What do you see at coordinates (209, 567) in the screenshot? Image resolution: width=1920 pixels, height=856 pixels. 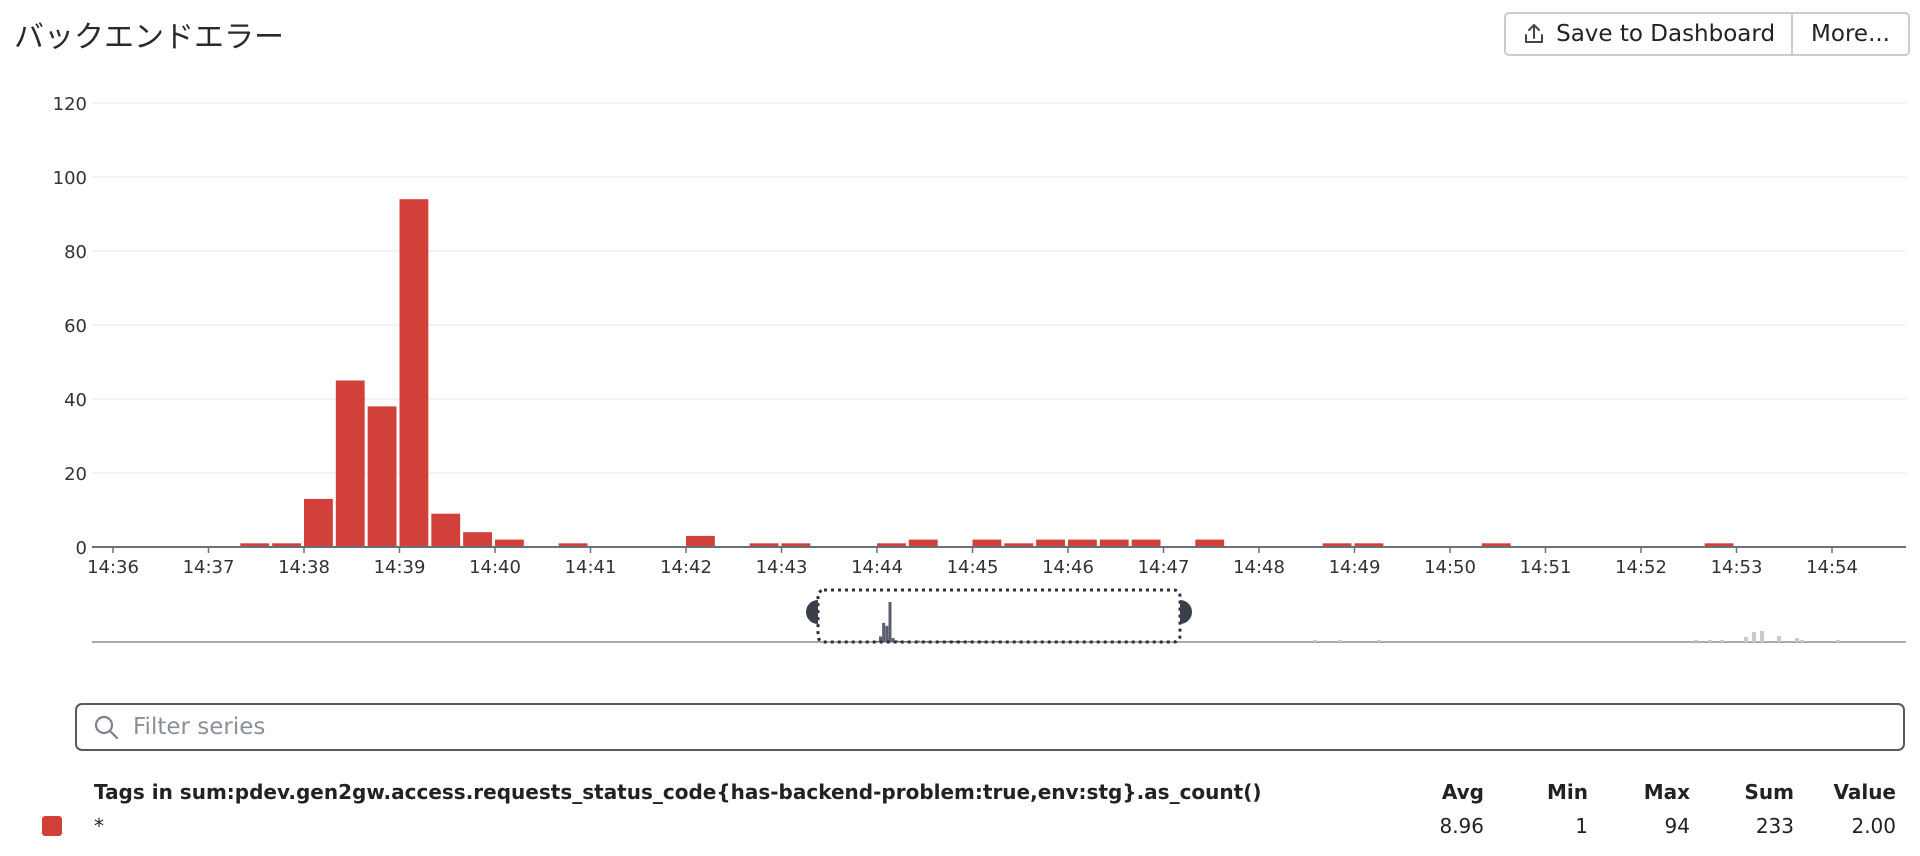 I see `x-tick-label: 14:37` at bounding box center [209, 567].